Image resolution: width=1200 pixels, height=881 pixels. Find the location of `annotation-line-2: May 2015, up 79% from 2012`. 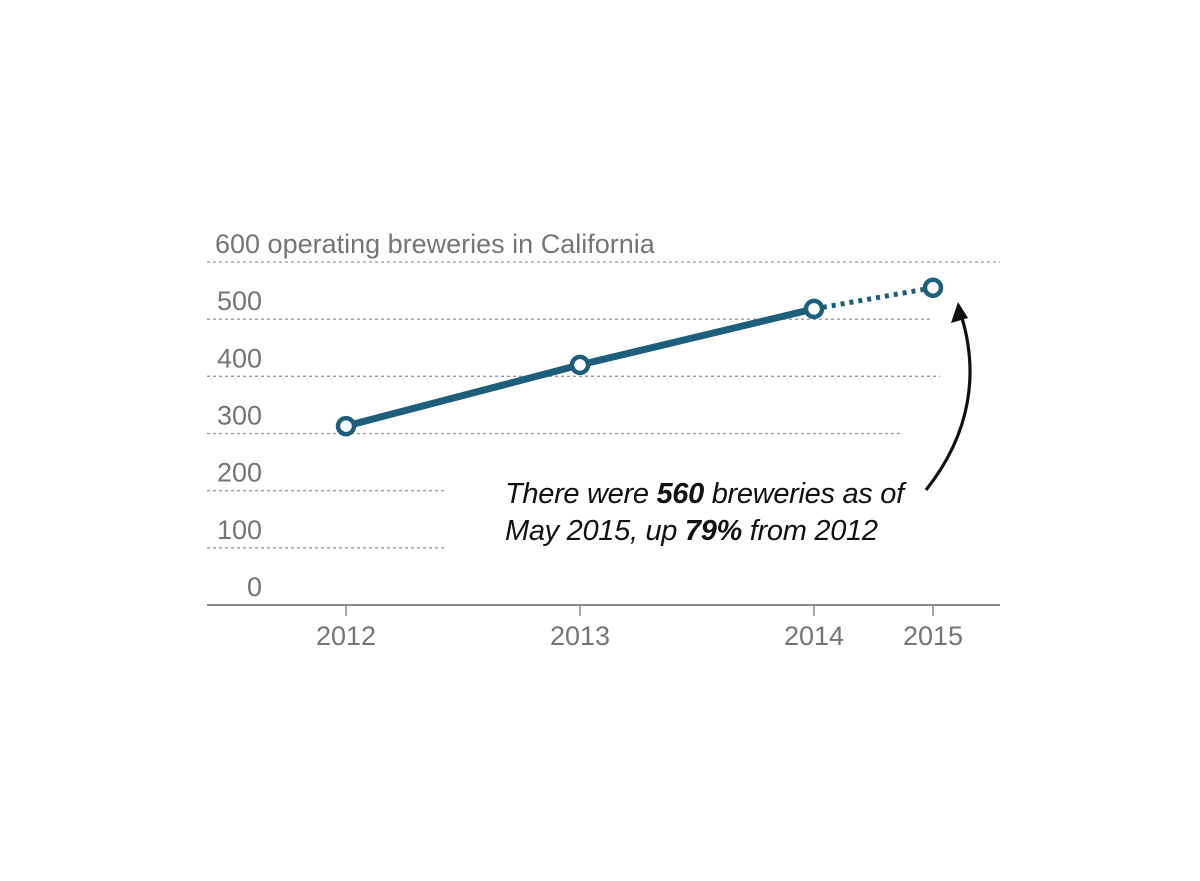

annotation-line-2: May 2015, up 79% from 2012 is located at coordinates (725, 531).